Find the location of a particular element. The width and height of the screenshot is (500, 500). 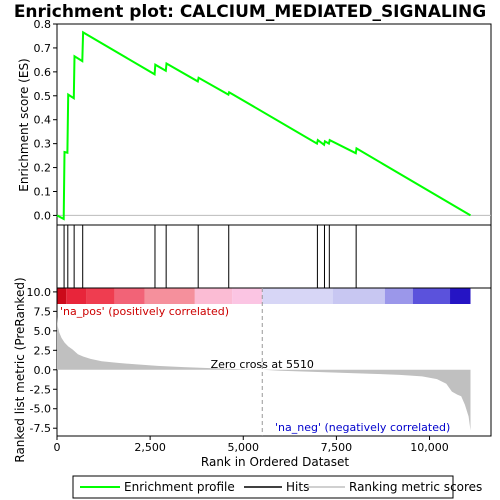

es-tick-label: 0.0 is located at coordinates (43, 215).